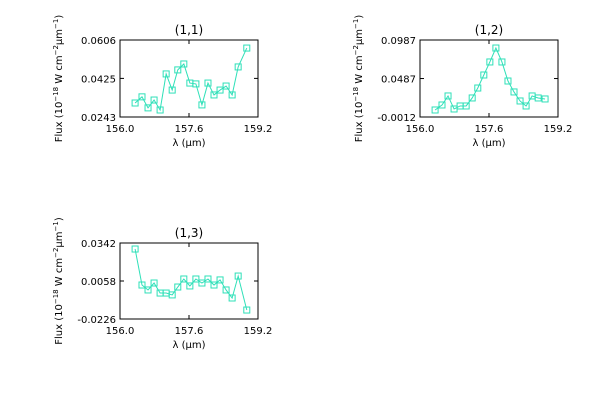 Image resolution: width=600 pixels, height=400 pixels. What do you see at coordinates (398, 41) in the screenshot?
I see `y-tick-label: 0.0987` at bounding box center [398, 41].